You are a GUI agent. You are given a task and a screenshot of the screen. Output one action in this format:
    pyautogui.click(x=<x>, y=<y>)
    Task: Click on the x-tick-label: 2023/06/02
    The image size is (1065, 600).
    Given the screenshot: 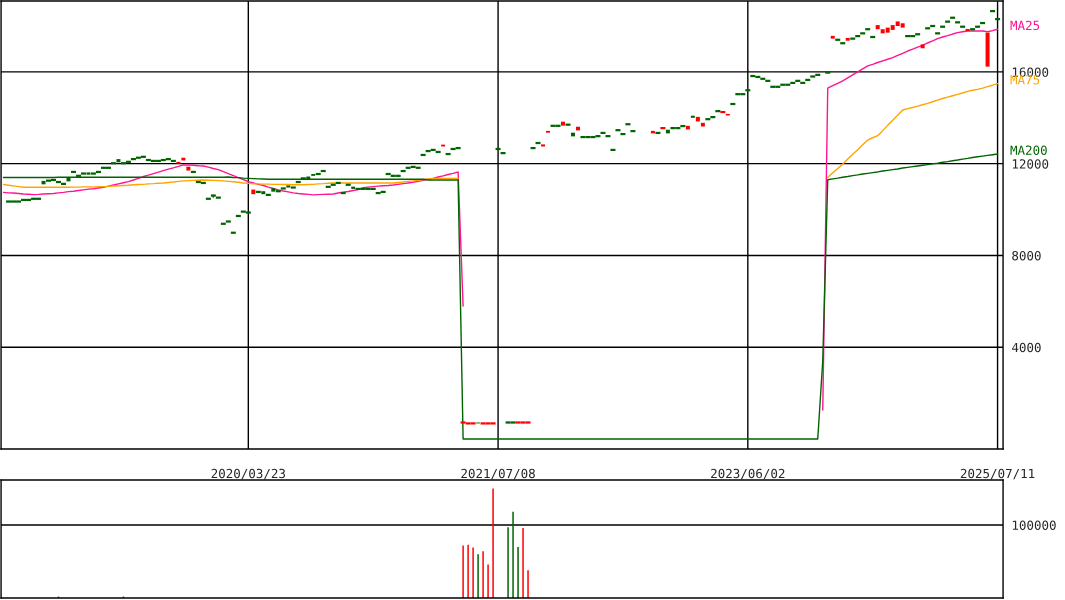 What is the action you would take?
    pyautogui.click(x=748, y=474)
    